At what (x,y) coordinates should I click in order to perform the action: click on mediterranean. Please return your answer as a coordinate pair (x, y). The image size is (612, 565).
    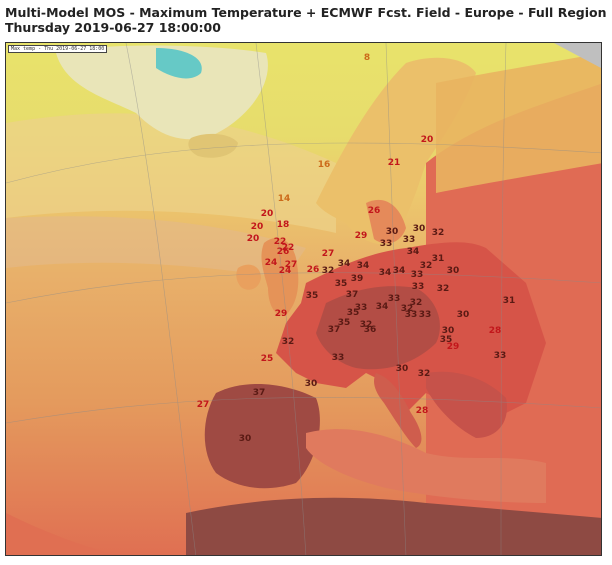
    Looking at the image, I should click on (426, 466).